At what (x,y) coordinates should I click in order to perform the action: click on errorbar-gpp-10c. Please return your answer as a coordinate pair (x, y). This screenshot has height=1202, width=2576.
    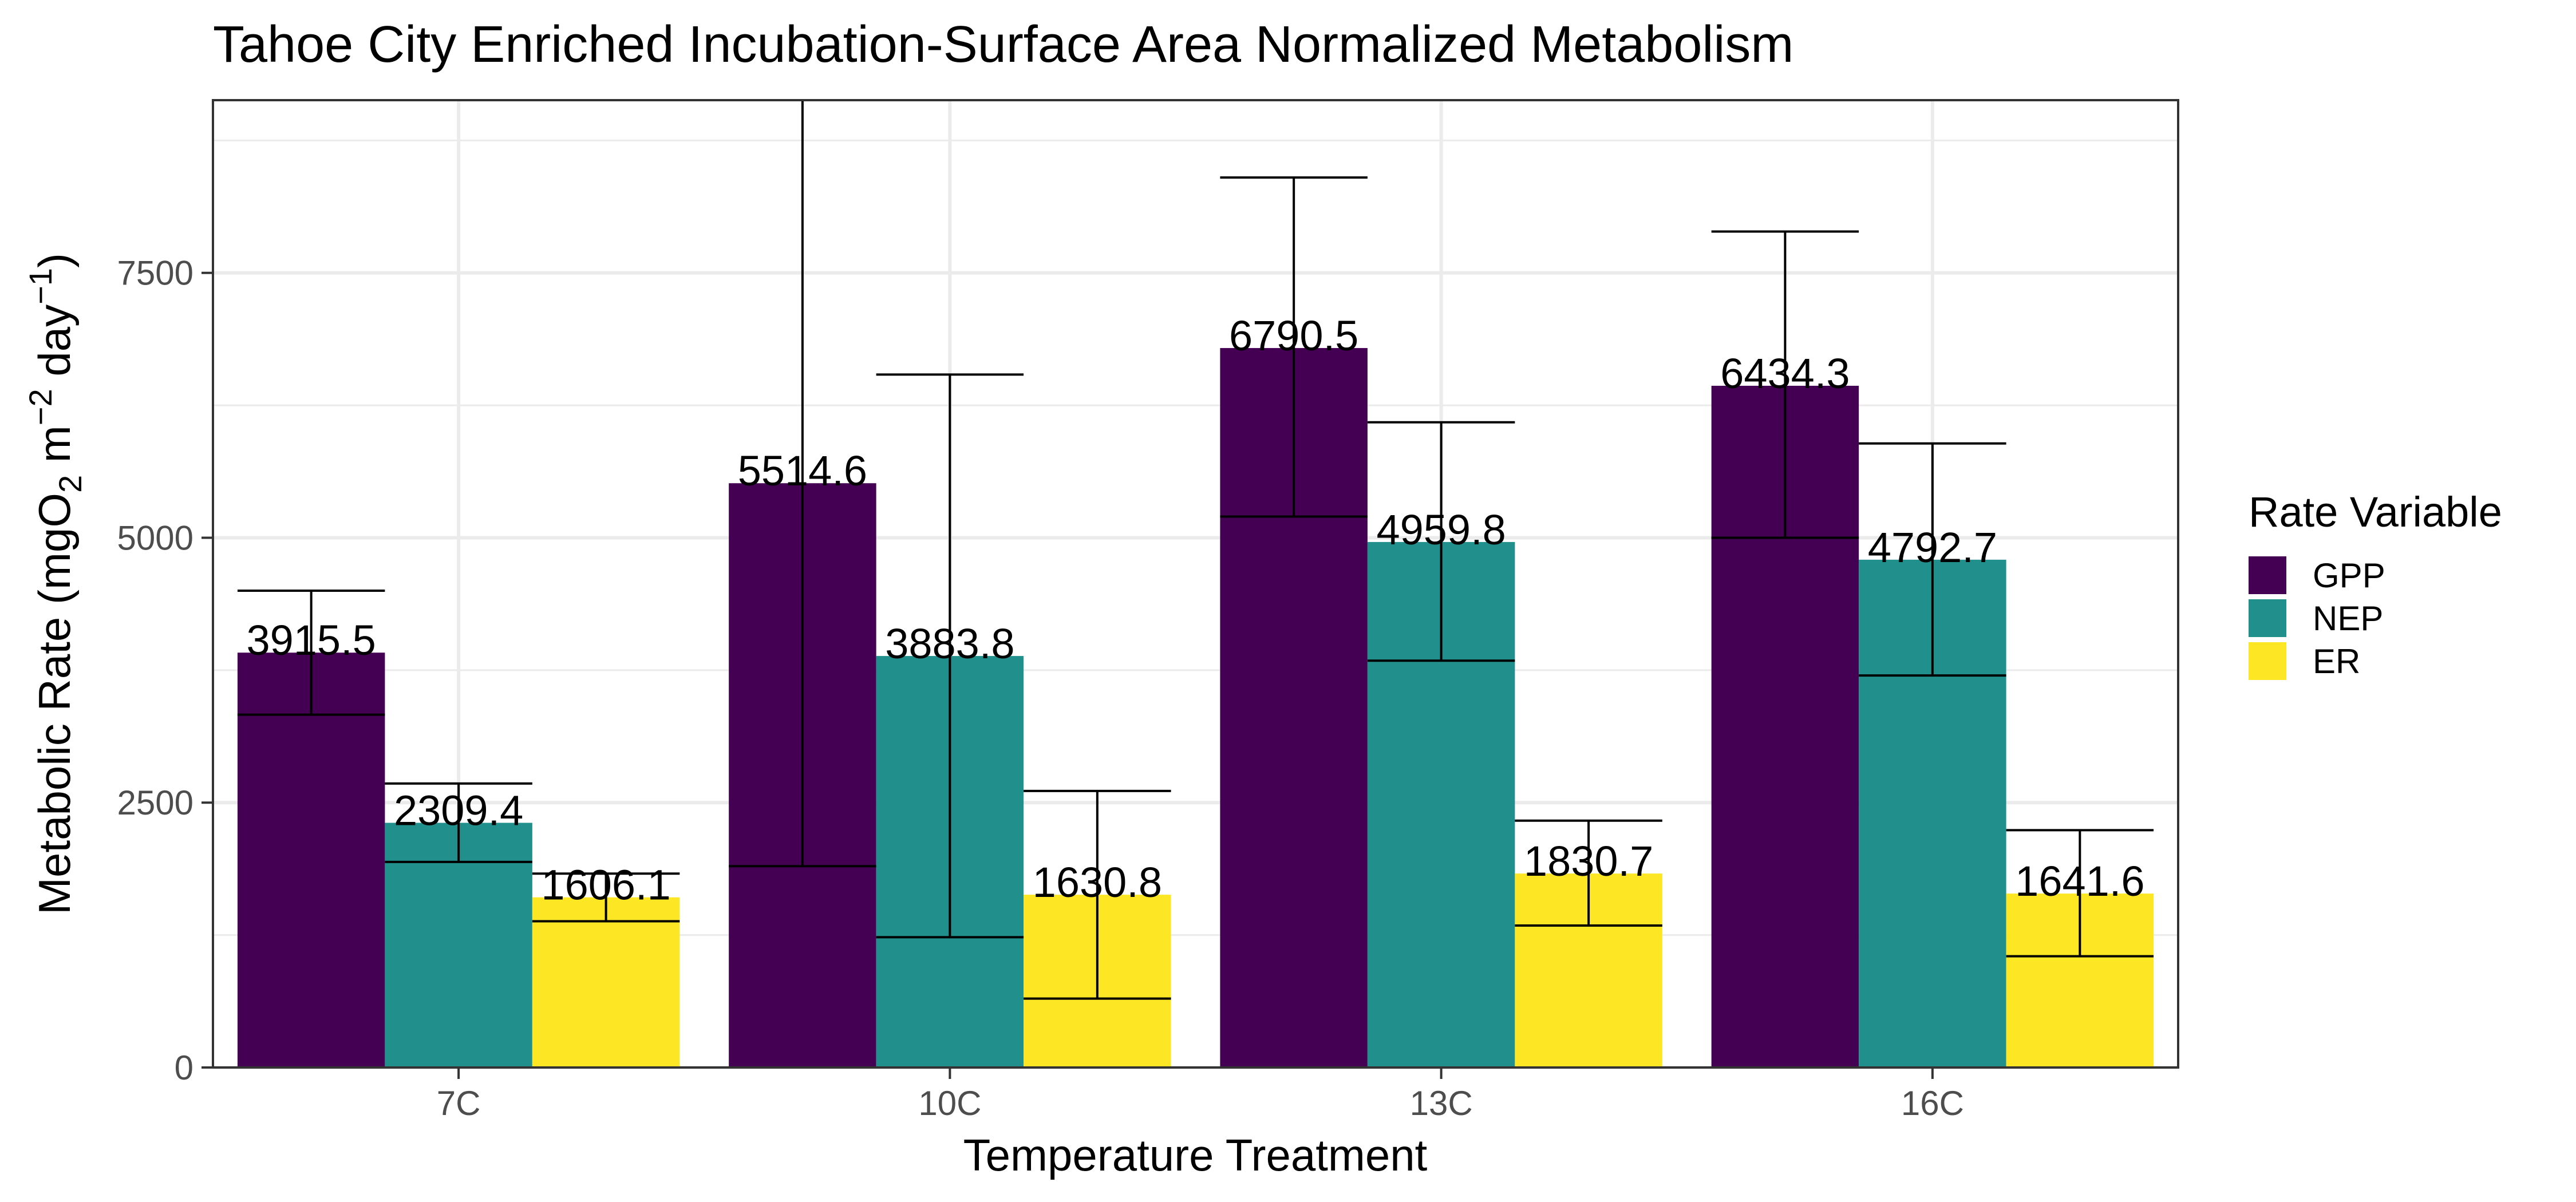
    Looking at the image, I should click on (802, 484).